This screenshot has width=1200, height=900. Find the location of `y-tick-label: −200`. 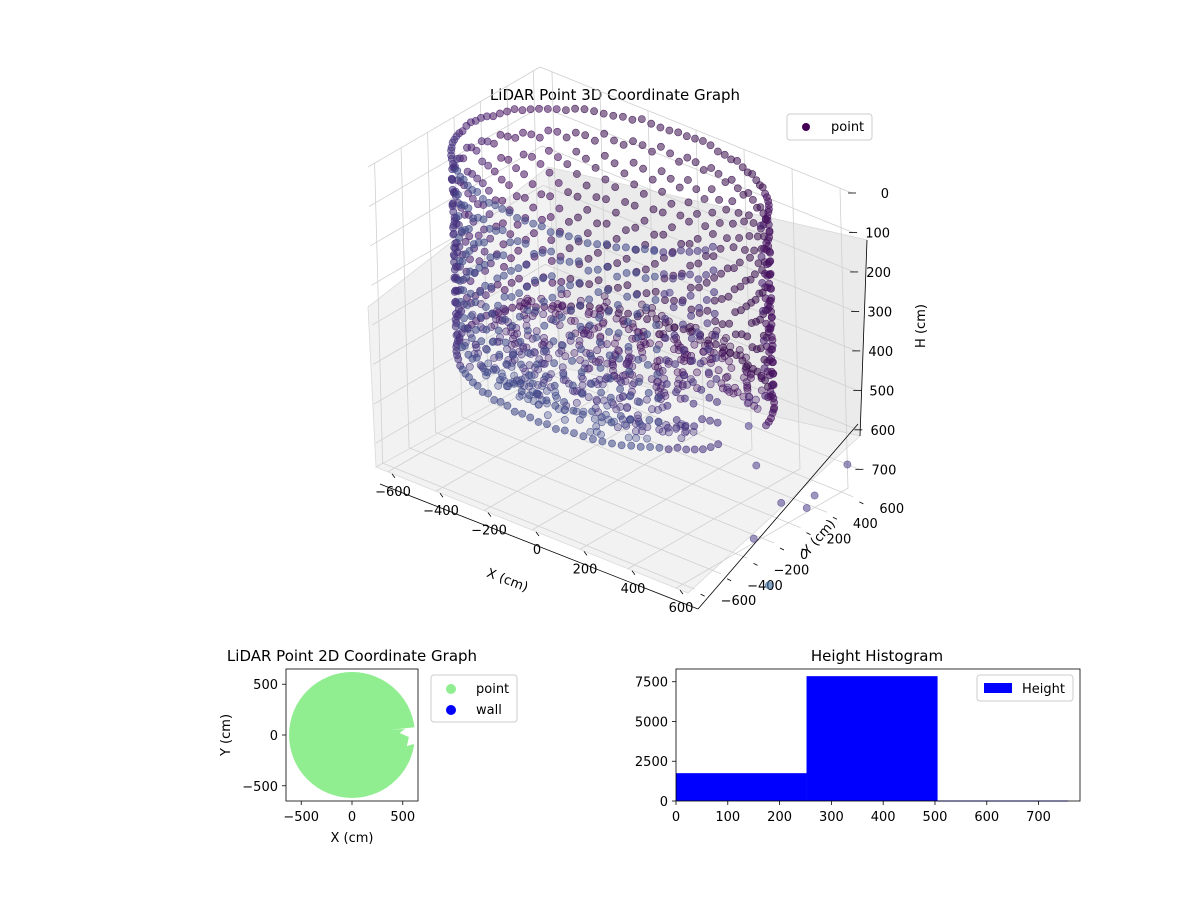

y-tick-label: −200 is located at coordinates (792, 570).